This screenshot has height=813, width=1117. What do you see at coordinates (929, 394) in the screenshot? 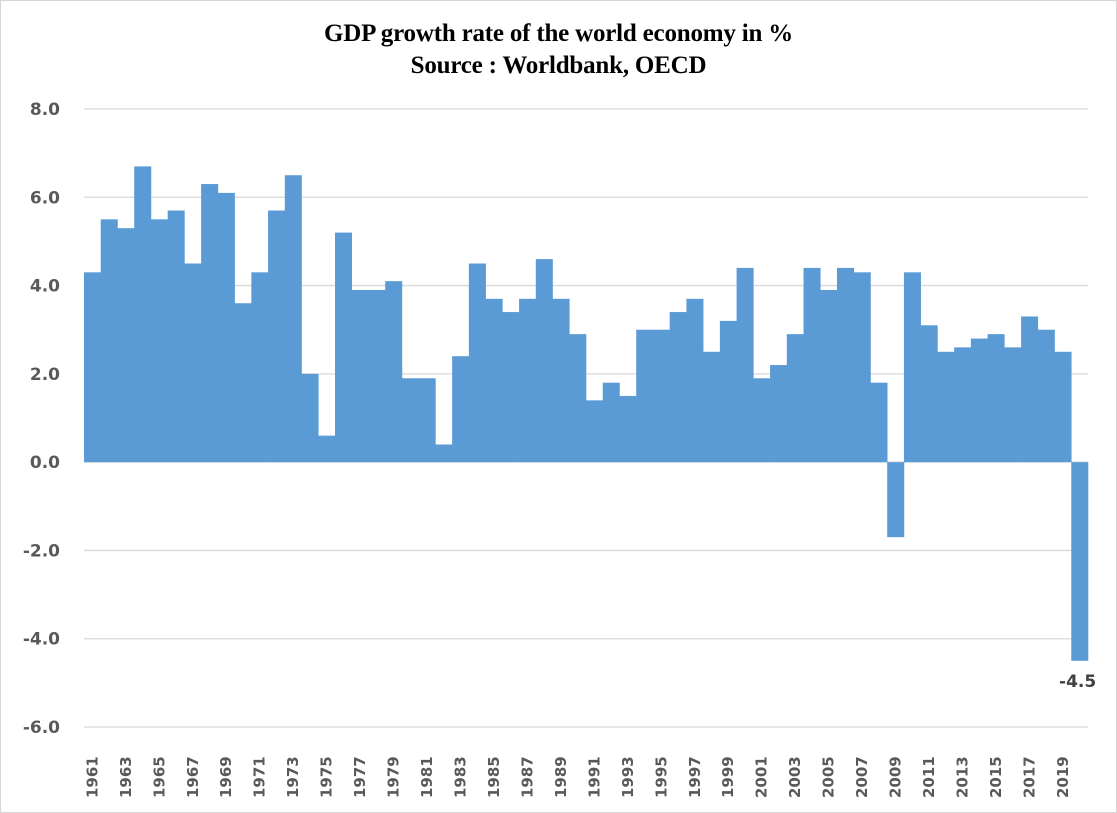
I see `bar-2011` at bounding box center [929, 394].